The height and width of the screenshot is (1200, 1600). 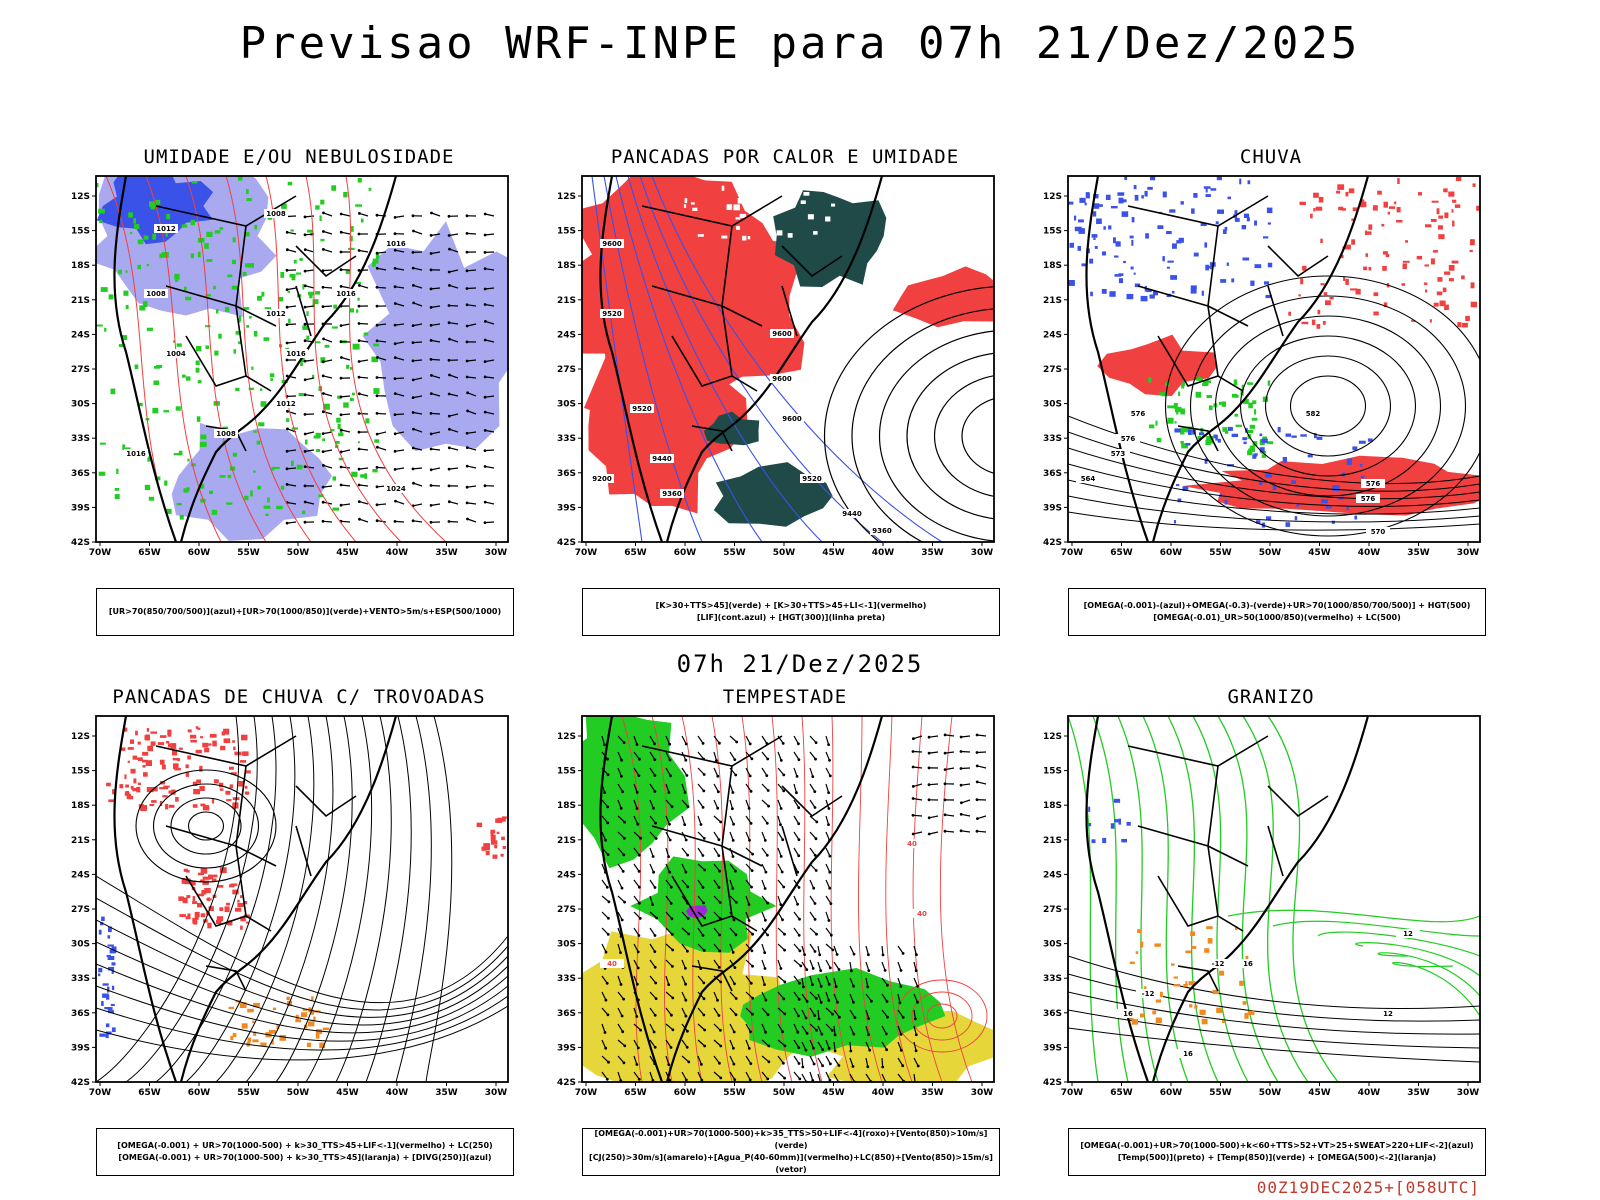 I want to click on contour-label-bg, so click(x=1378, y=531).